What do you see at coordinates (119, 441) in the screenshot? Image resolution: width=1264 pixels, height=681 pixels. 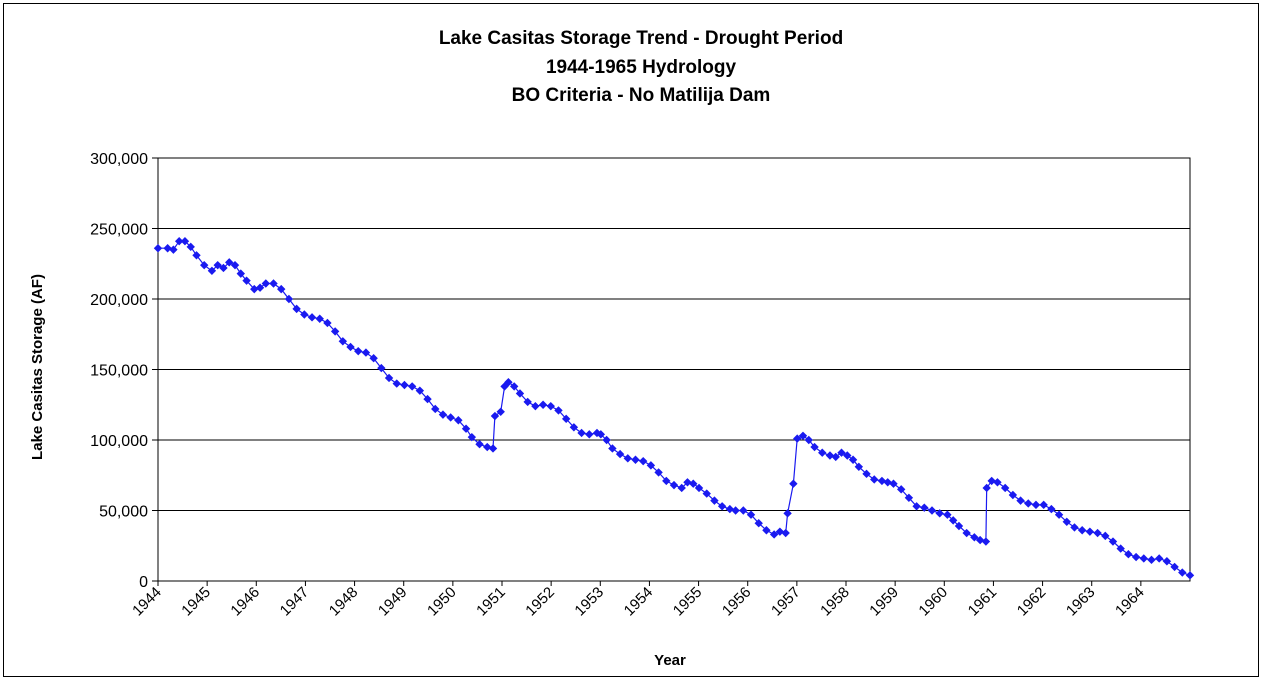 I see `y-tick-label: 100,000` at bounding box center [119, 441].